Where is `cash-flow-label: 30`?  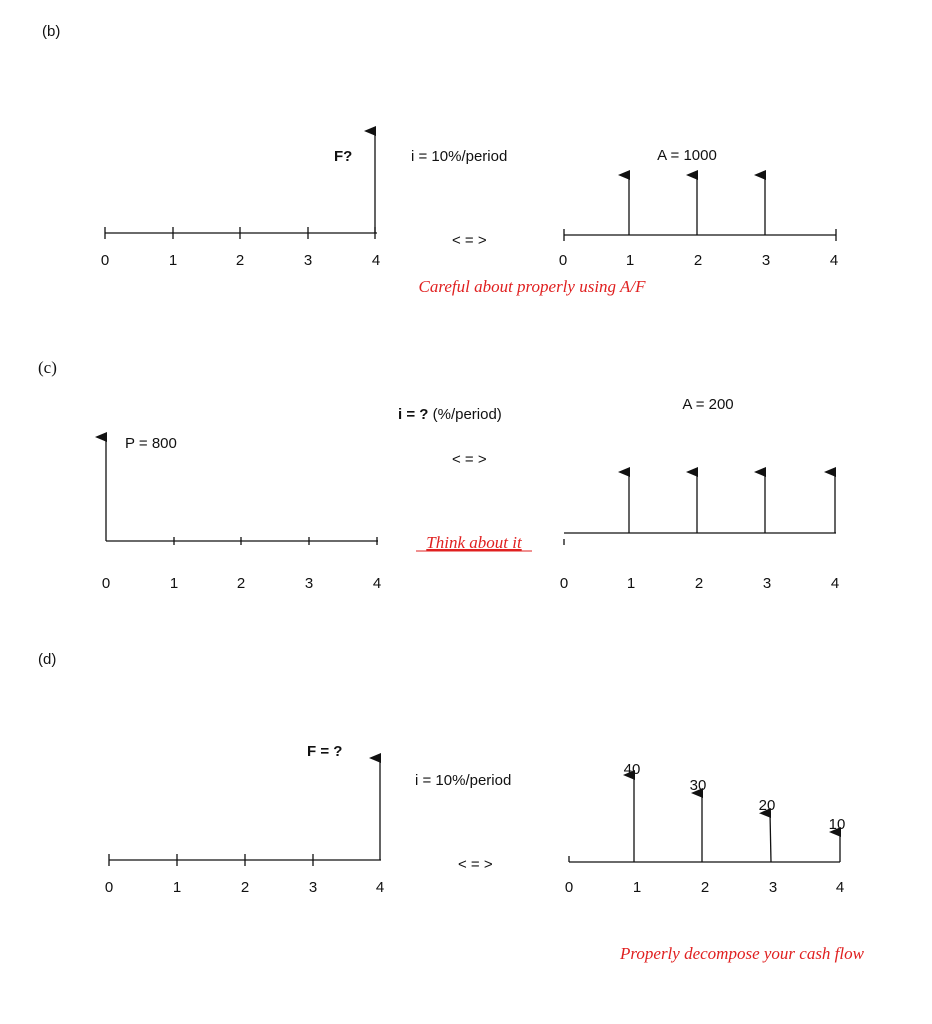
cash-flow-label: 30 is located at coordinates (698, 785).